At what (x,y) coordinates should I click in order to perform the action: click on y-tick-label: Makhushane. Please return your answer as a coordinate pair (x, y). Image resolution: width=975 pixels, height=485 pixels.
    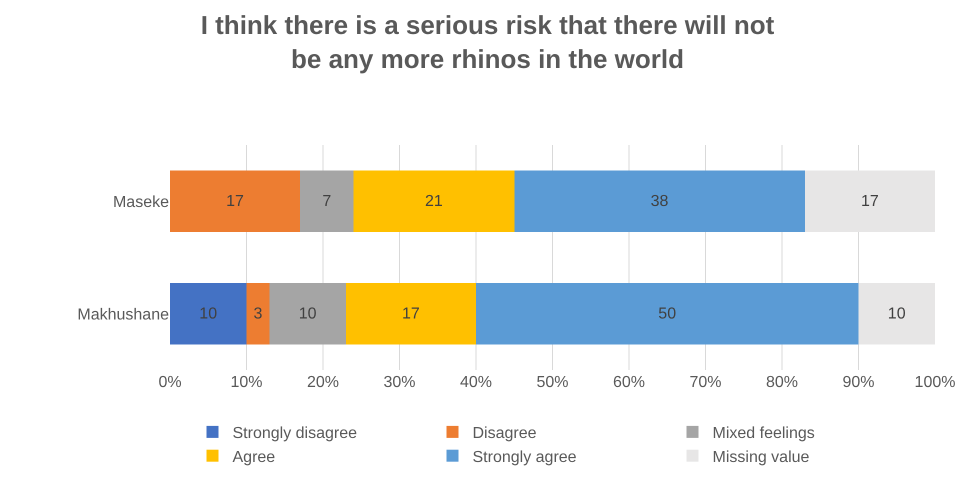
    Looking at the image, I should click on (123, 315).